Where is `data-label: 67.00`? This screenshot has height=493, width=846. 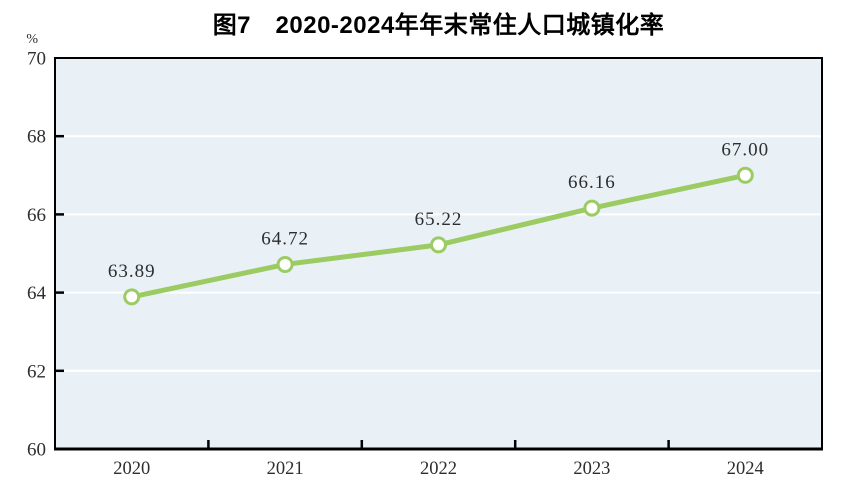
data-label: 67.00 is located at coordinates (745, 149).